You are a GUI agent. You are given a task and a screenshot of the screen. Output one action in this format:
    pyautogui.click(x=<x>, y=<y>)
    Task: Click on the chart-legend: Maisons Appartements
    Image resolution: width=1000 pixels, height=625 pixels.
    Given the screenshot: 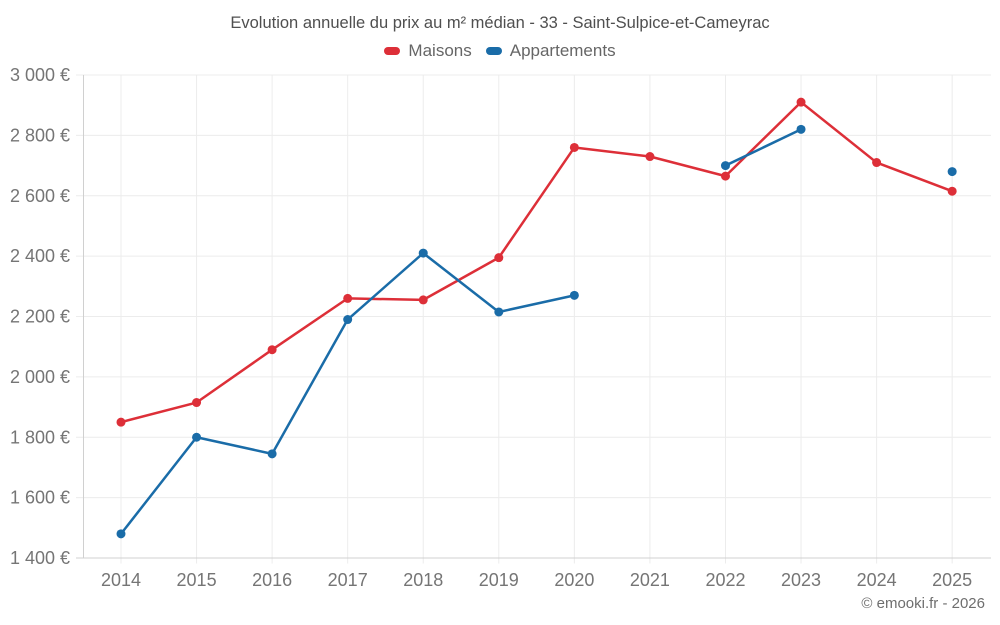 What is the action you would take?
    pyautogui.click(x=500, y=51)
    